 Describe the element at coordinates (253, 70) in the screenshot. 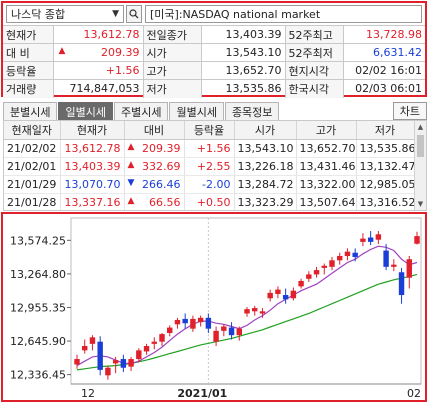

I see `info-value-text: 13,652.70` at that location.